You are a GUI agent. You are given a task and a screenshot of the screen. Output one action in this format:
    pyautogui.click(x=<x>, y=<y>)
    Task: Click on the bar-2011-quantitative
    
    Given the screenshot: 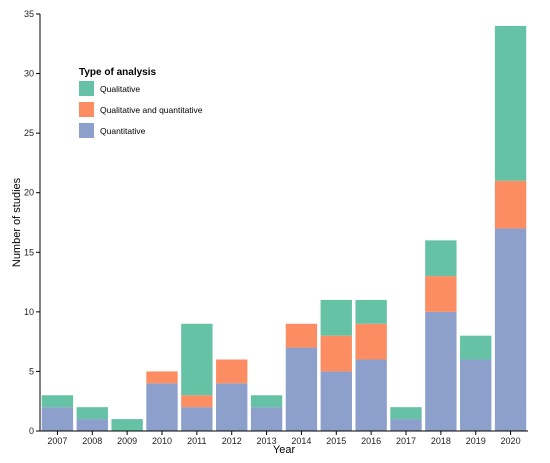 What is the action you would take?
    pyautogui.click(x=197, y=419)
    